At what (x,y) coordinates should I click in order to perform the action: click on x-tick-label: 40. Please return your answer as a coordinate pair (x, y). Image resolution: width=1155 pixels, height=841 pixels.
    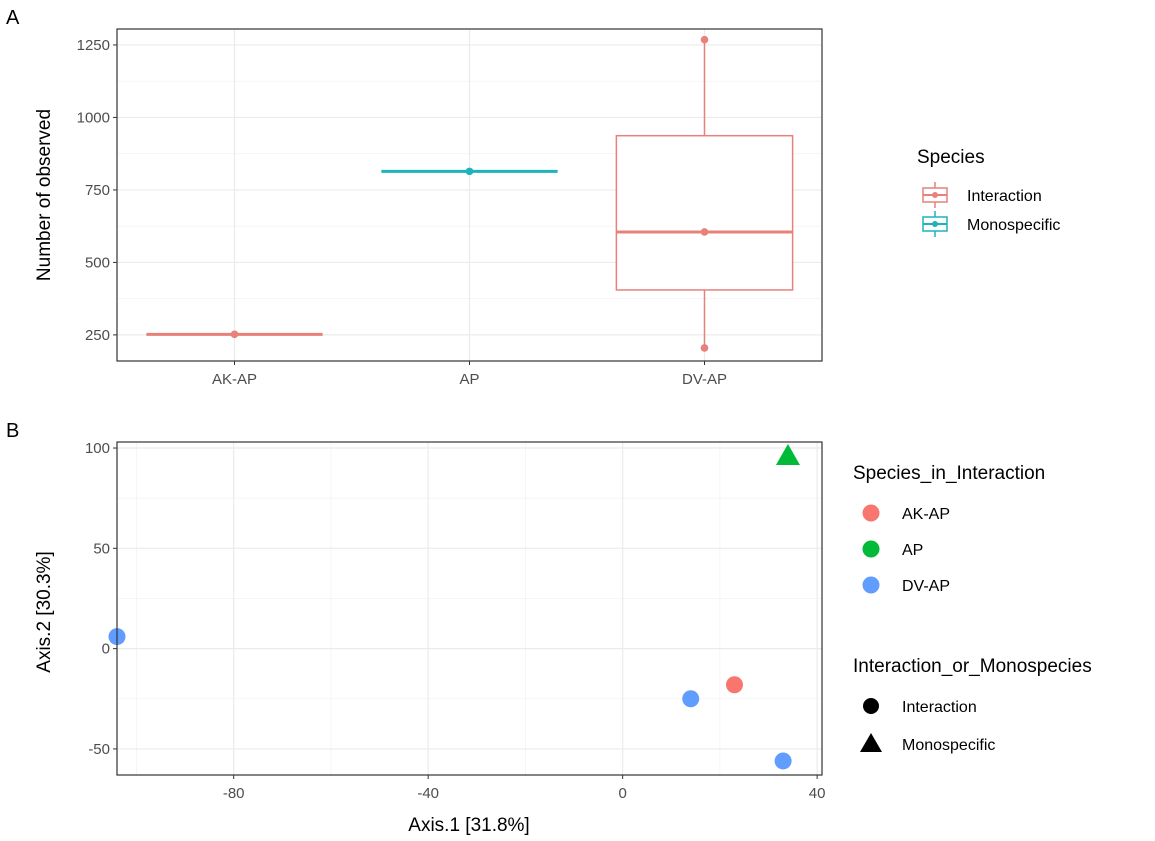
    Looking at the image, I should click on (817, 793).